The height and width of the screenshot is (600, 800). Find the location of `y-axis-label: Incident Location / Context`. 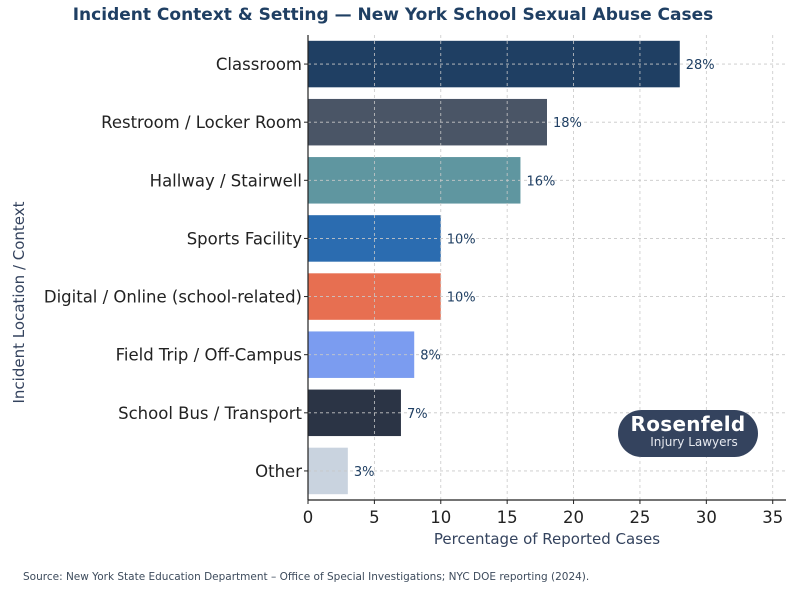

y-axis-label: Incident Location / Context is located at coordinates (19, 302).